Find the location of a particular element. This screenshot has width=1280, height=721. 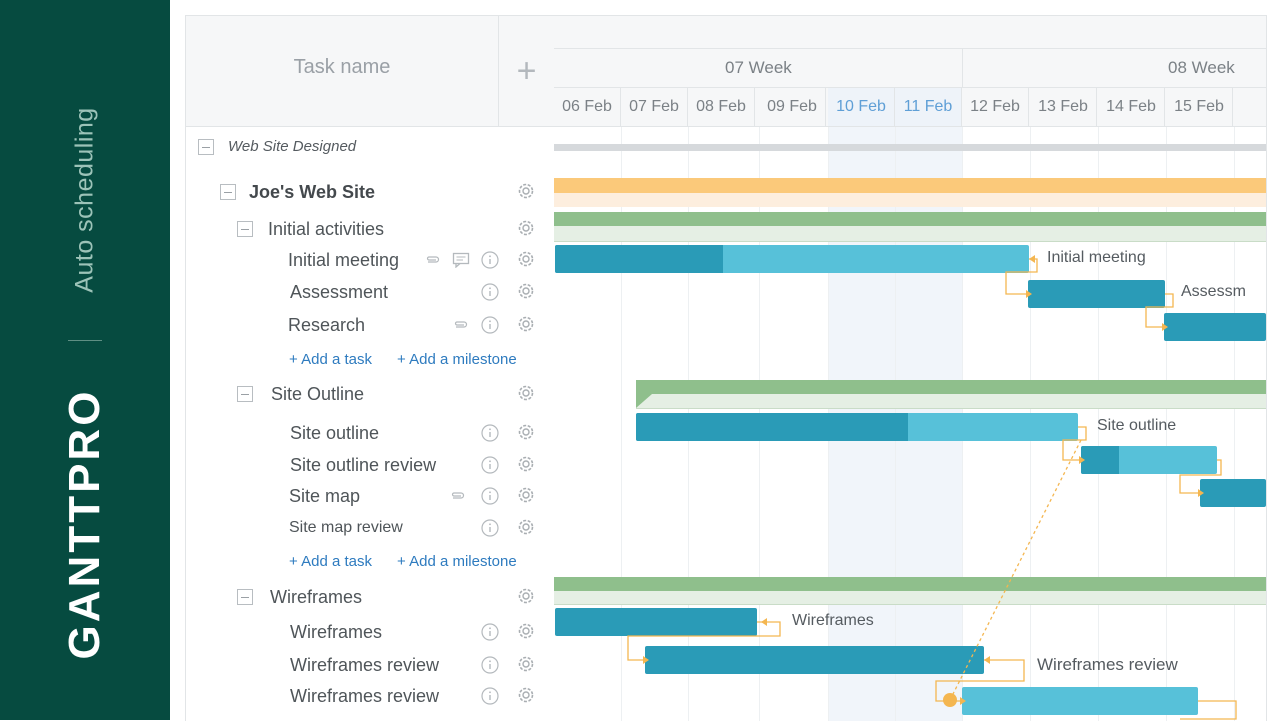

day-label: 13 Feb is located at coordinates (1063, 107).